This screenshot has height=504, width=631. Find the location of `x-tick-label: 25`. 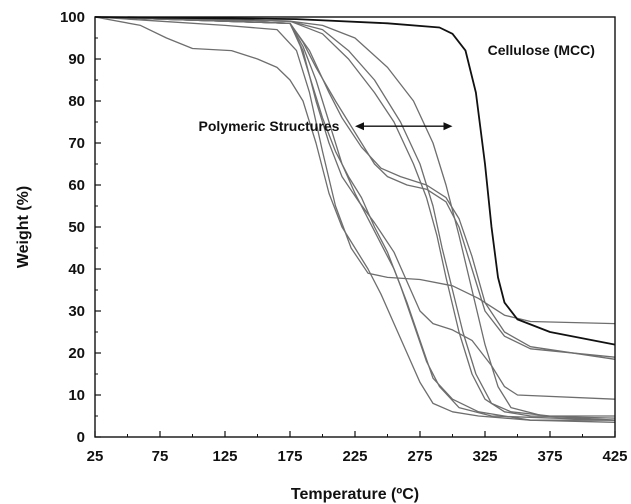

x-tick-label: 25 is located at coordinates (95, 456).